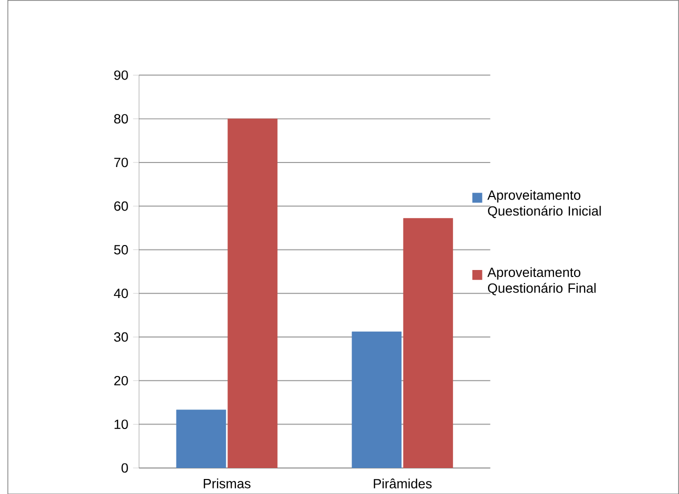 The width and height of the screenshot is (679, 494). Describe the element at coordinates (121, 293) in the screenshot. I see `y-tick-label: 40` at that location.